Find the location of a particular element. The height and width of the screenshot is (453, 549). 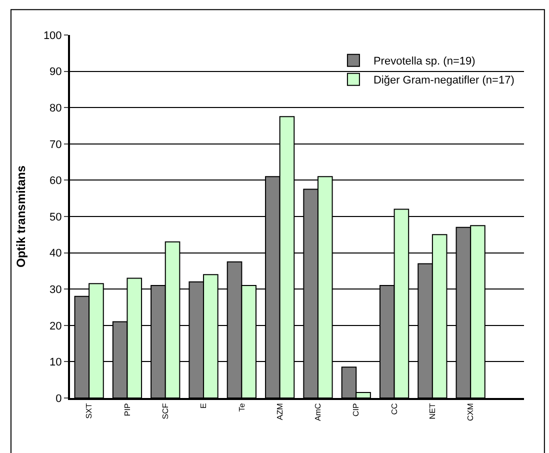

x-tick-label: Te is located at coordinates (241, 407).